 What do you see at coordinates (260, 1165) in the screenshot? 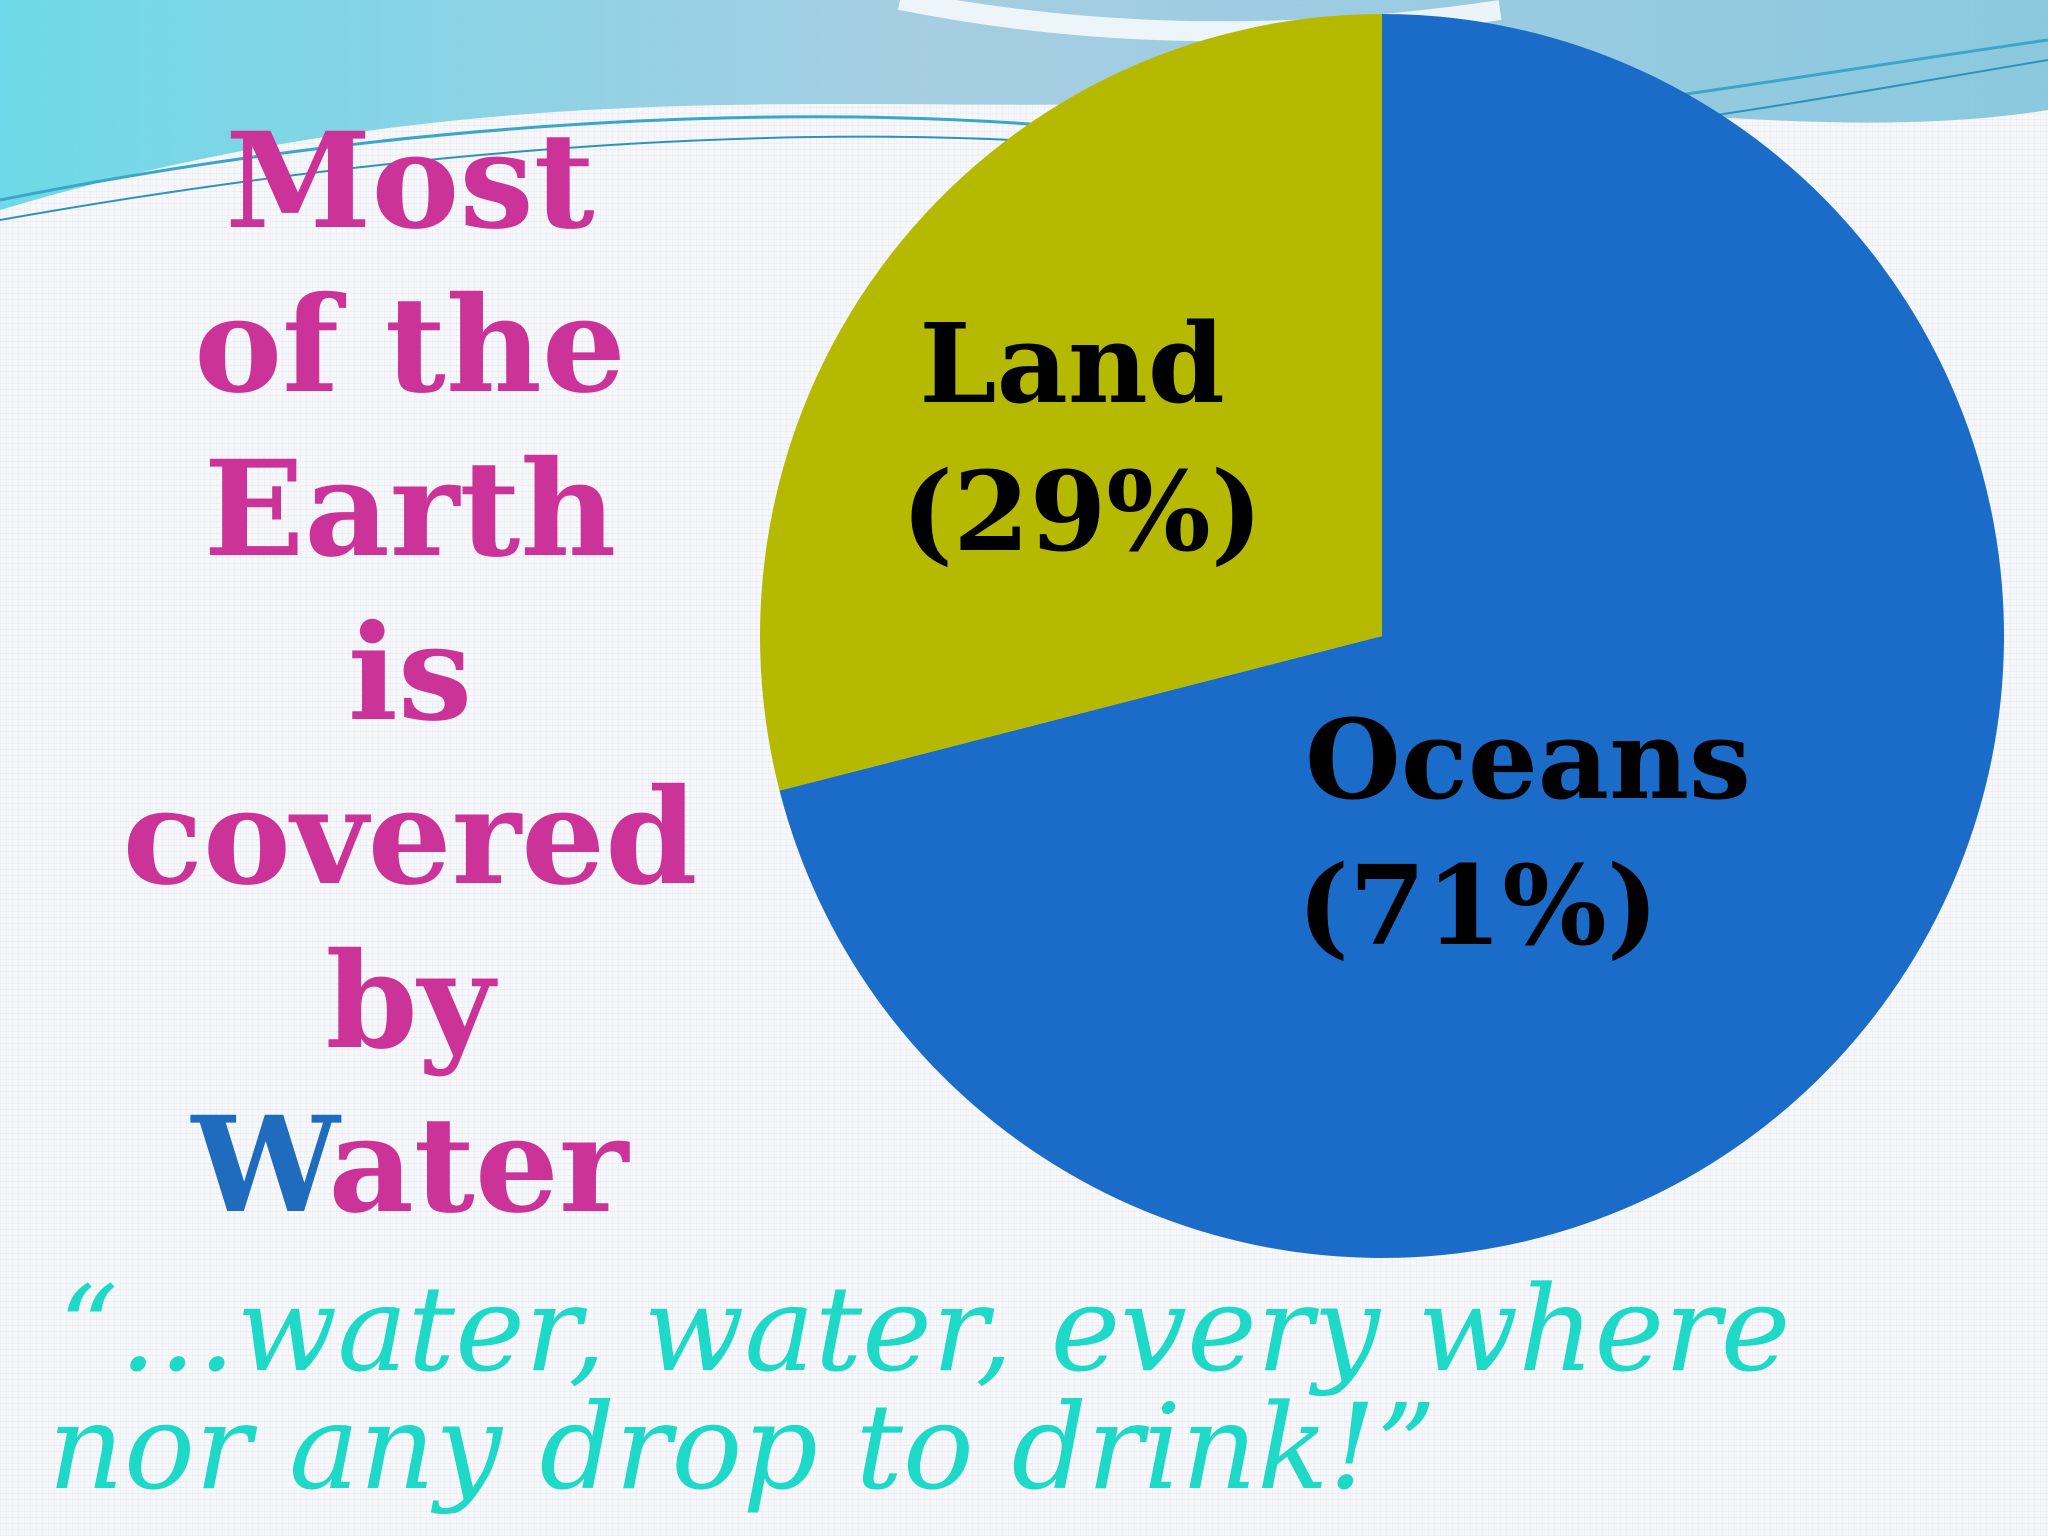
I see `title-water-initial: W` at bounding box center [260, 1165].